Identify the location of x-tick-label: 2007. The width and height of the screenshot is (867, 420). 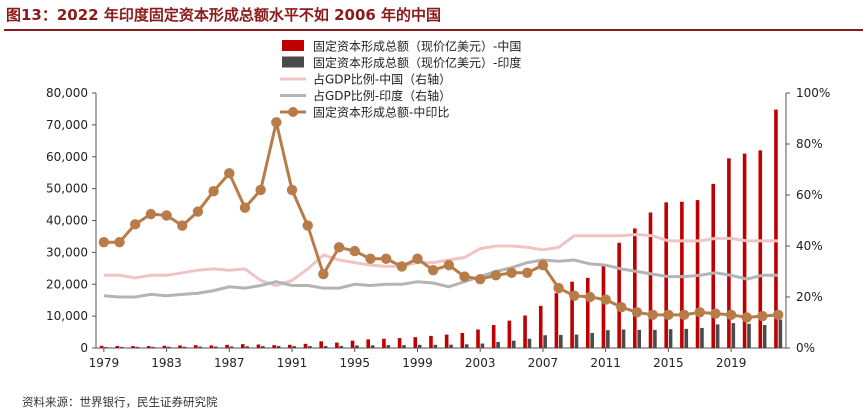
(543, 363).